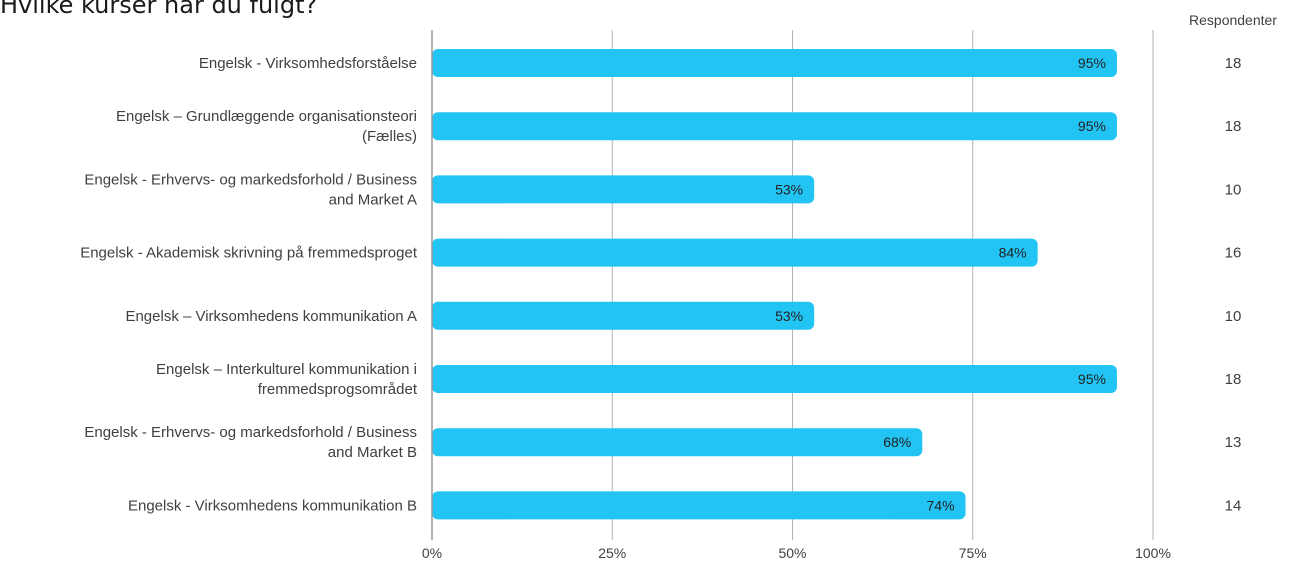 This screenshot has height=569, width=1290. Describe the element at coordinates (1013, 253) in the screenshot. I see `bar-value-label: 84%` at that location.